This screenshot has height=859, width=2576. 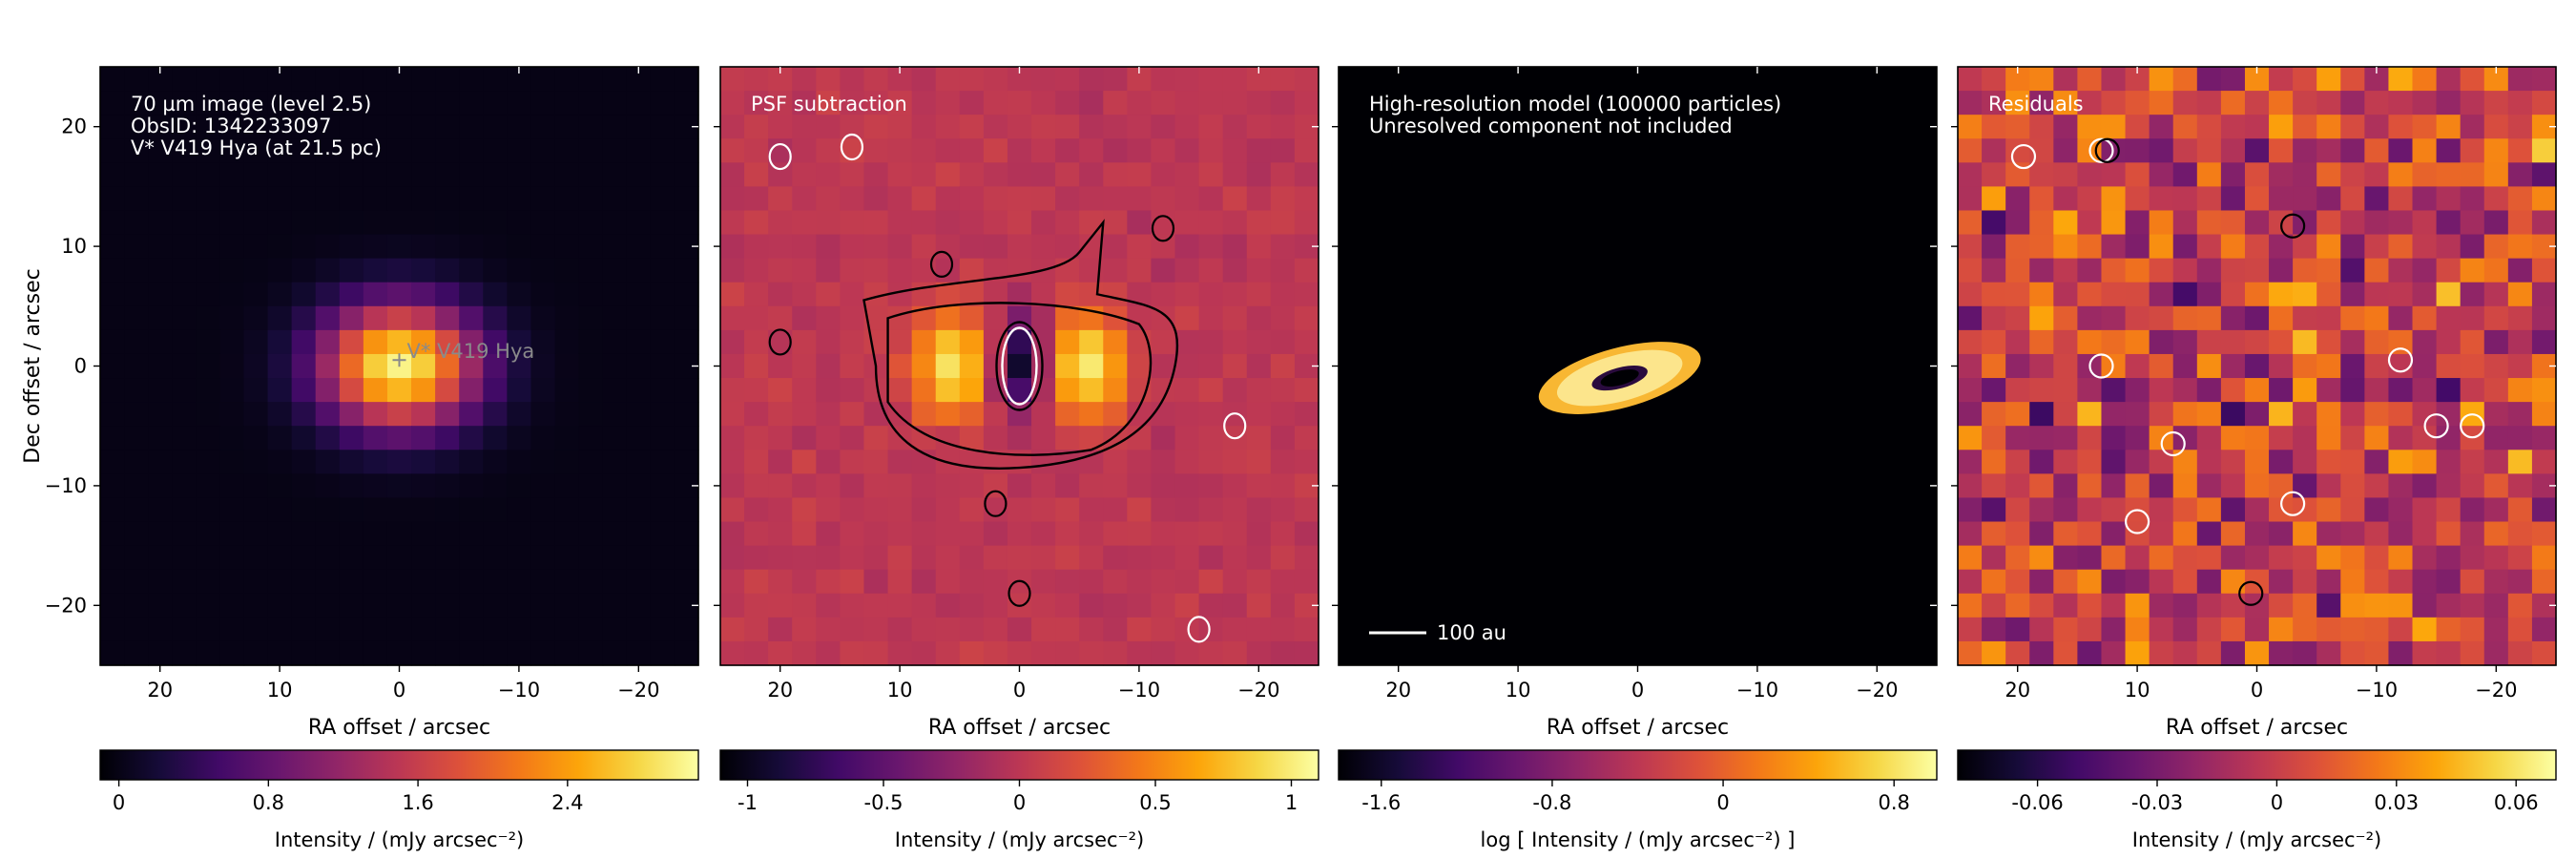 What do you see at coordinates (280, 690) in the screenshot?
I see `x-tick-label: 10` at bounding box center [280, 690].